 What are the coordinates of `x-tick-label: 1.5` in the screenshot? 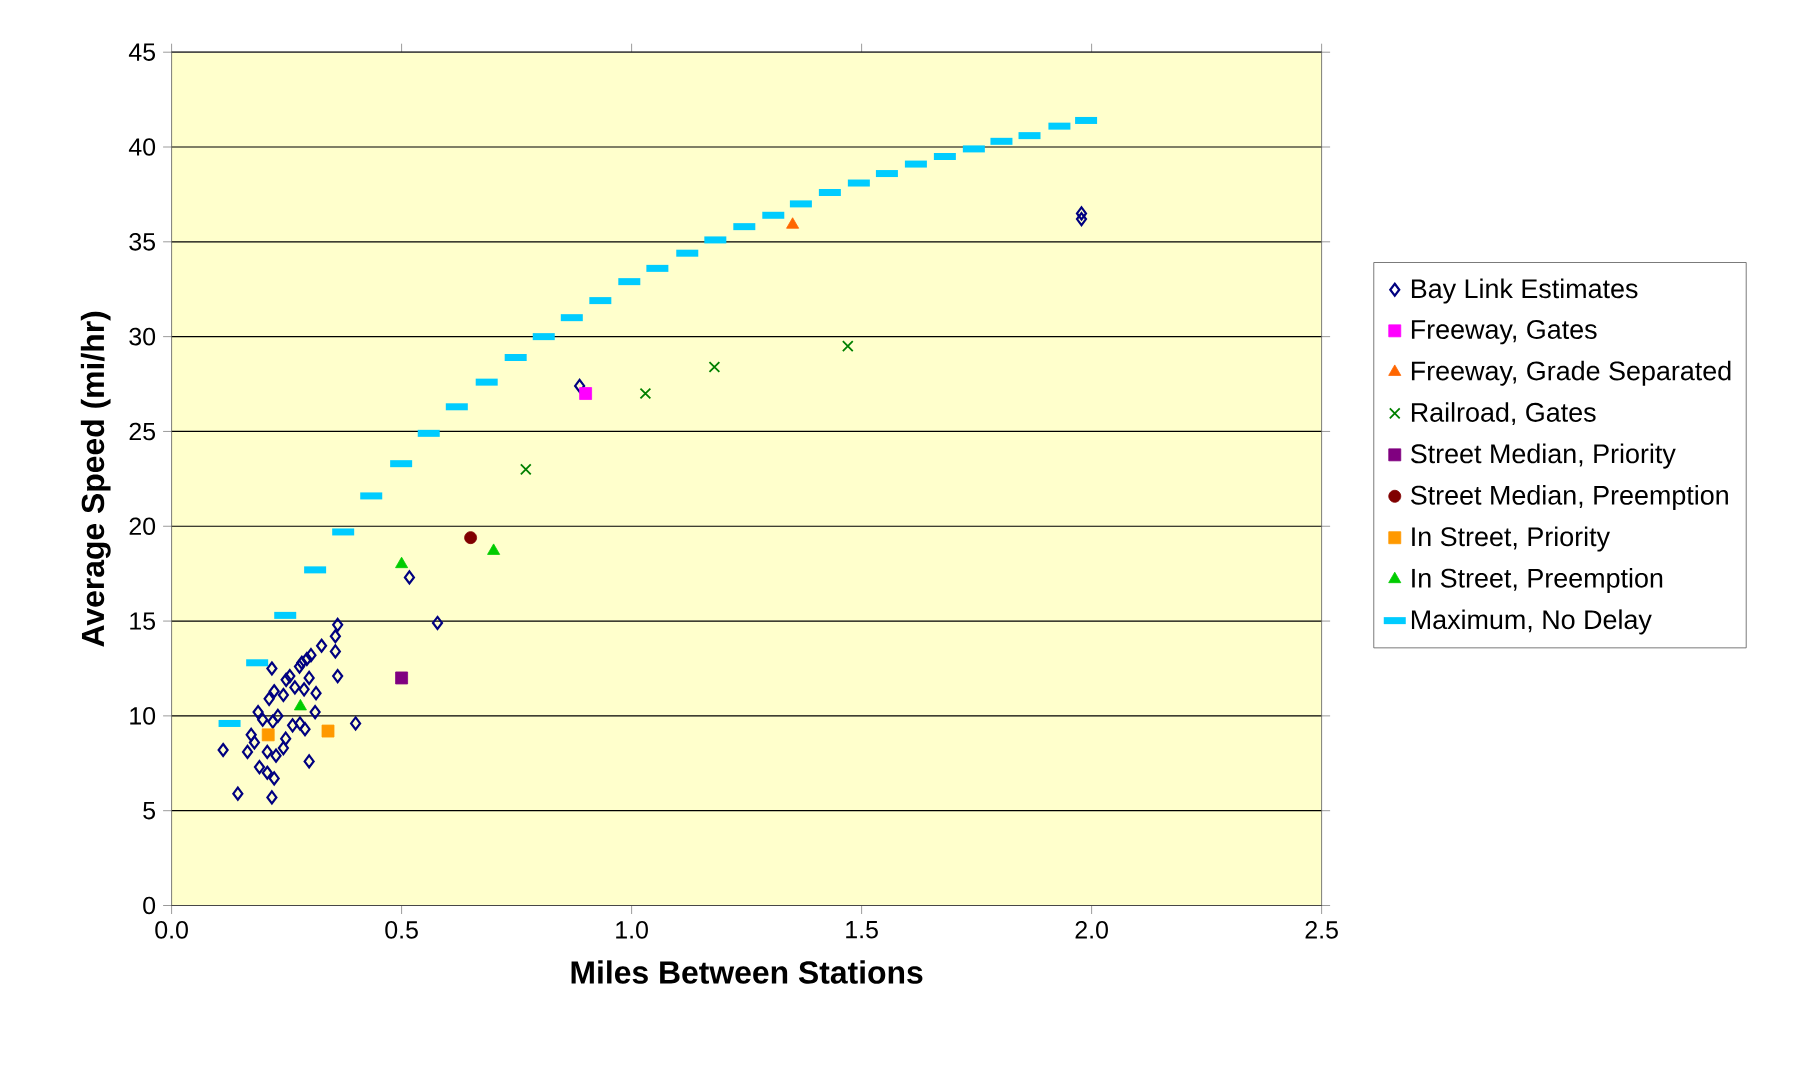 It's located at (862, 930).